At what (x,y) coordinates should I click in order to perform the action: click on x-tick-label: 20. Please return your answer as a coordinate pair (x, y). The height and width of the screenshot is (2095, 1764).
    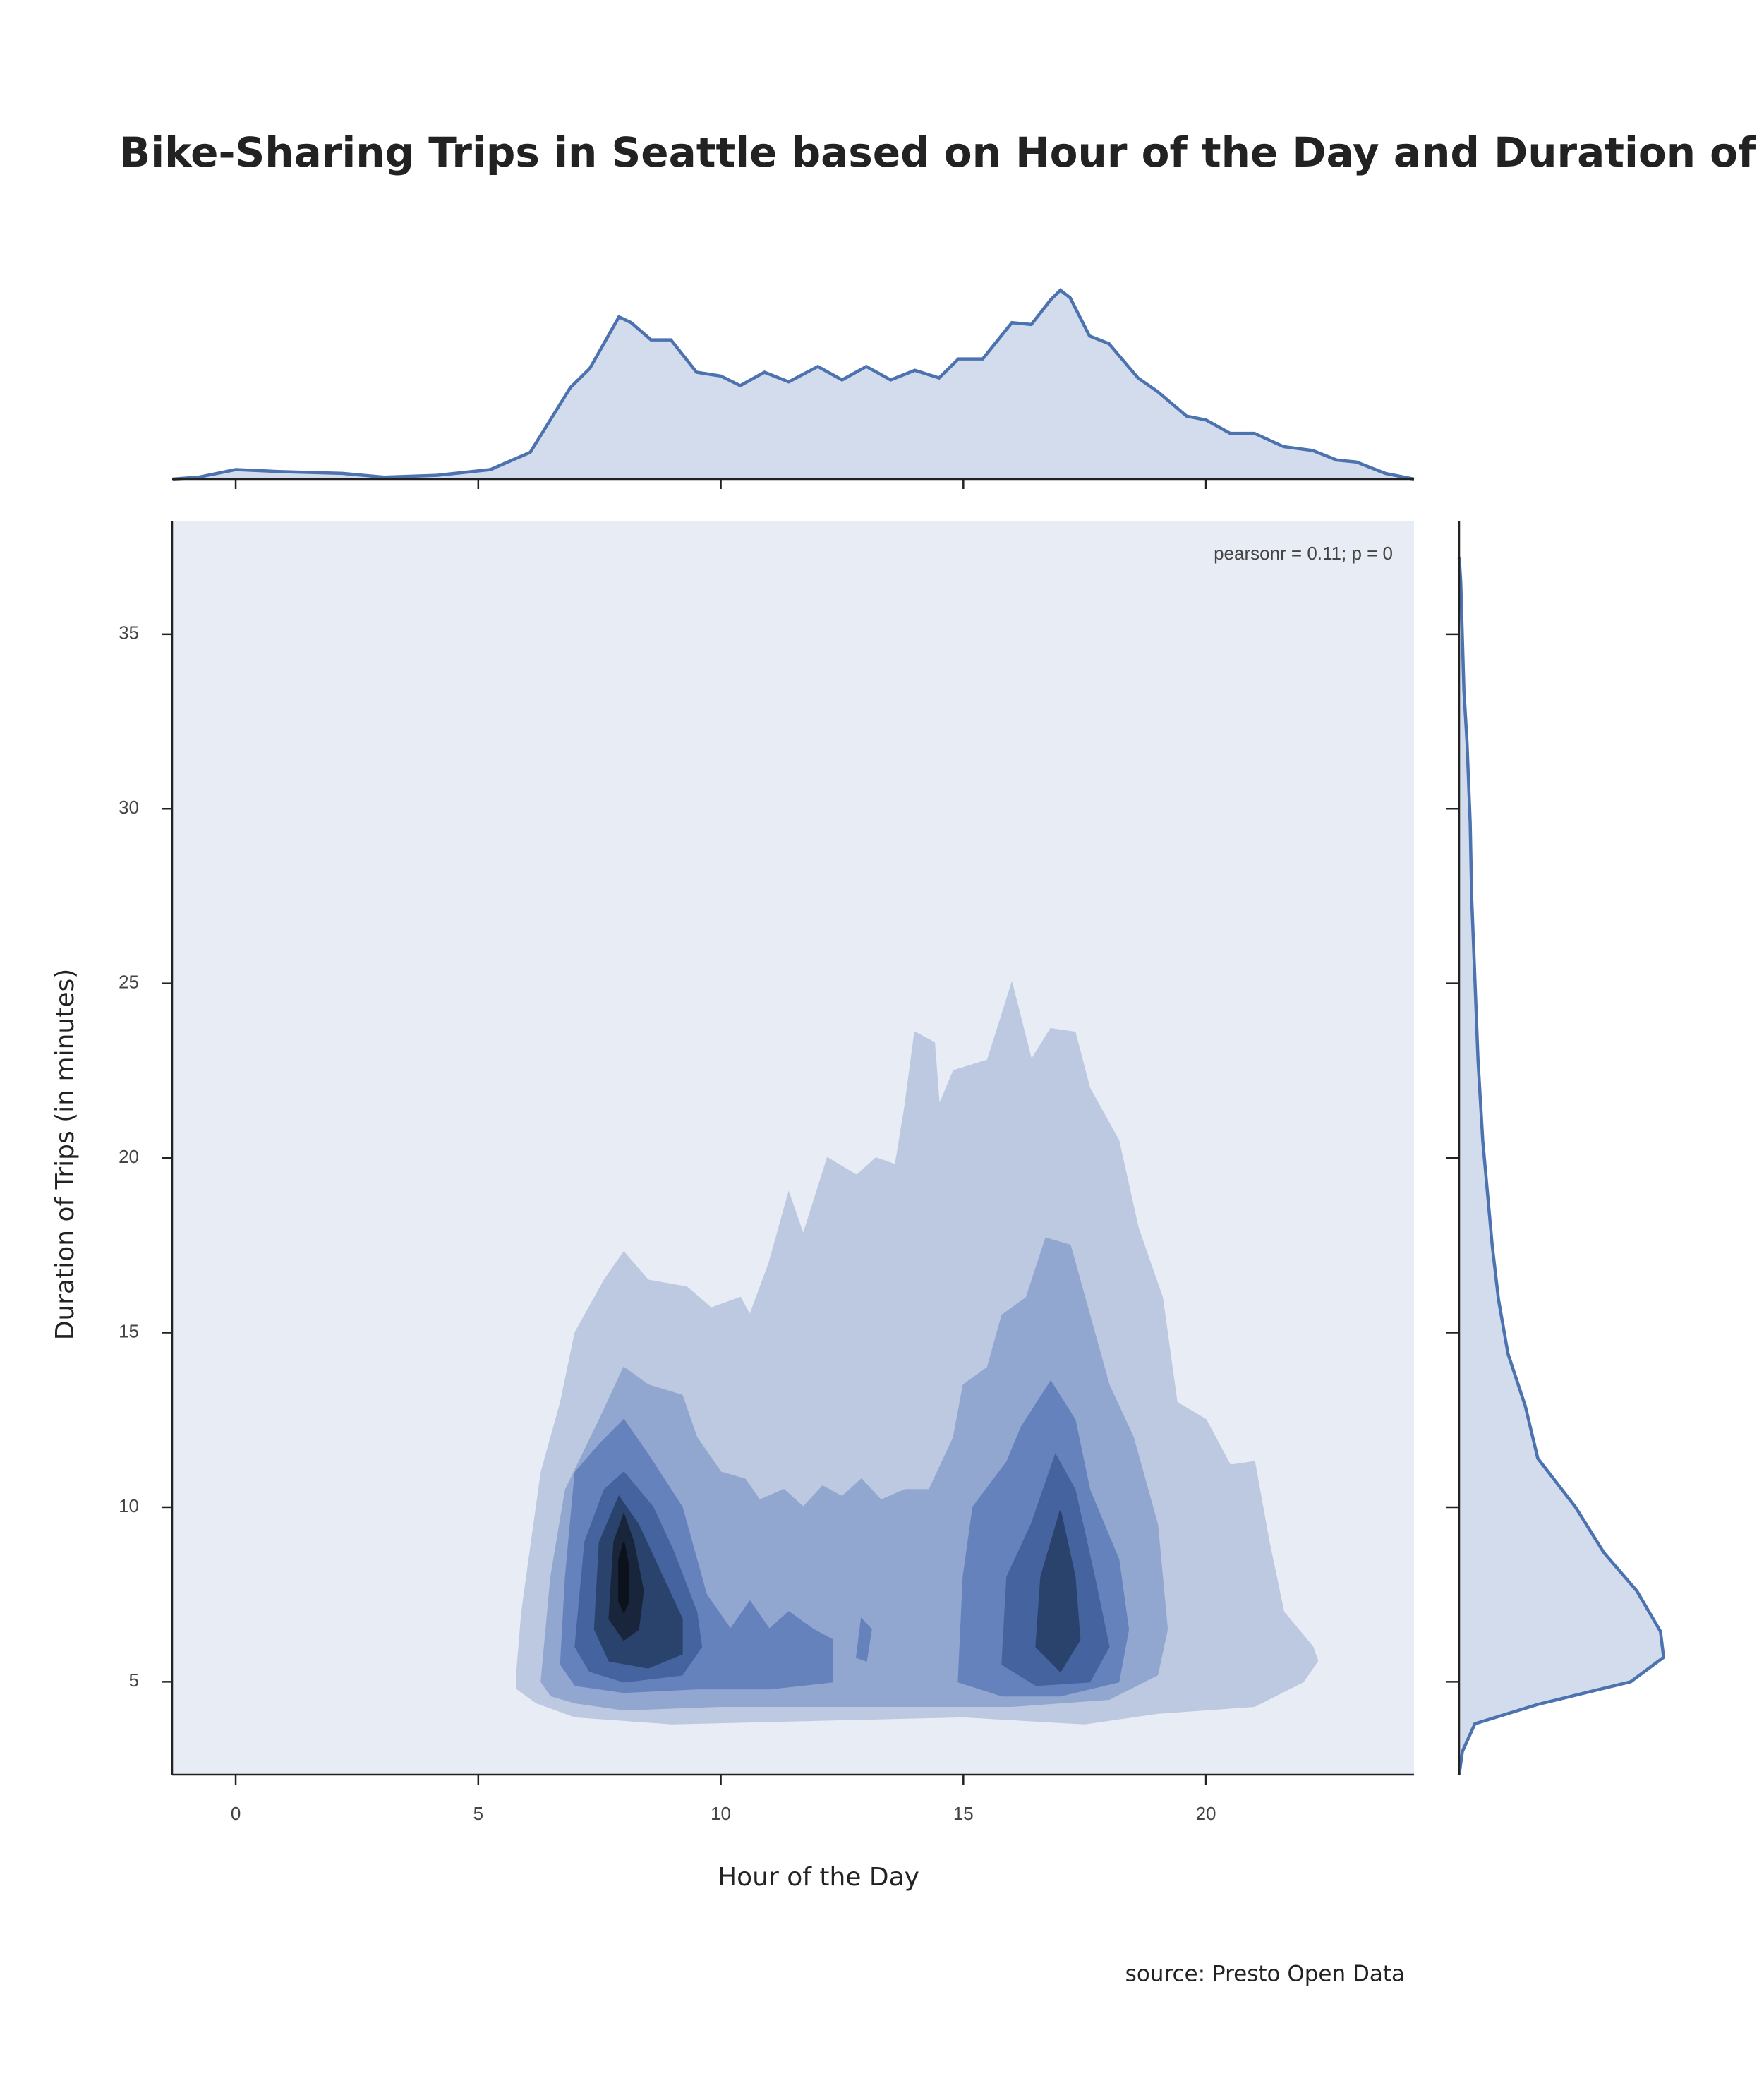
    Looking at the image, I should click on (1206, 1813).